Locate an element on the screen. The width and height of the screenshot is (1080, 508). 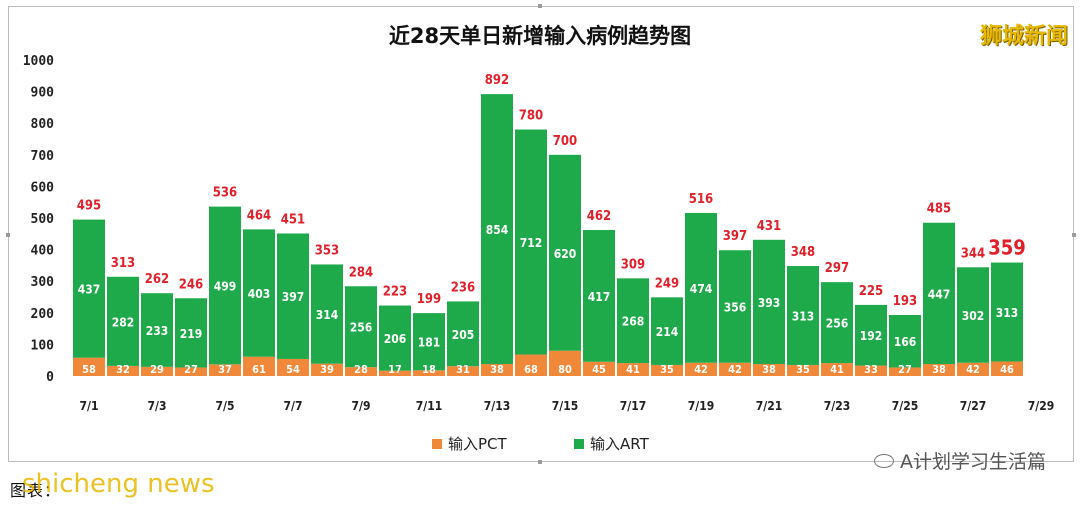
footer-overlay-text: shicheng news is located at coordinates (118, 484).